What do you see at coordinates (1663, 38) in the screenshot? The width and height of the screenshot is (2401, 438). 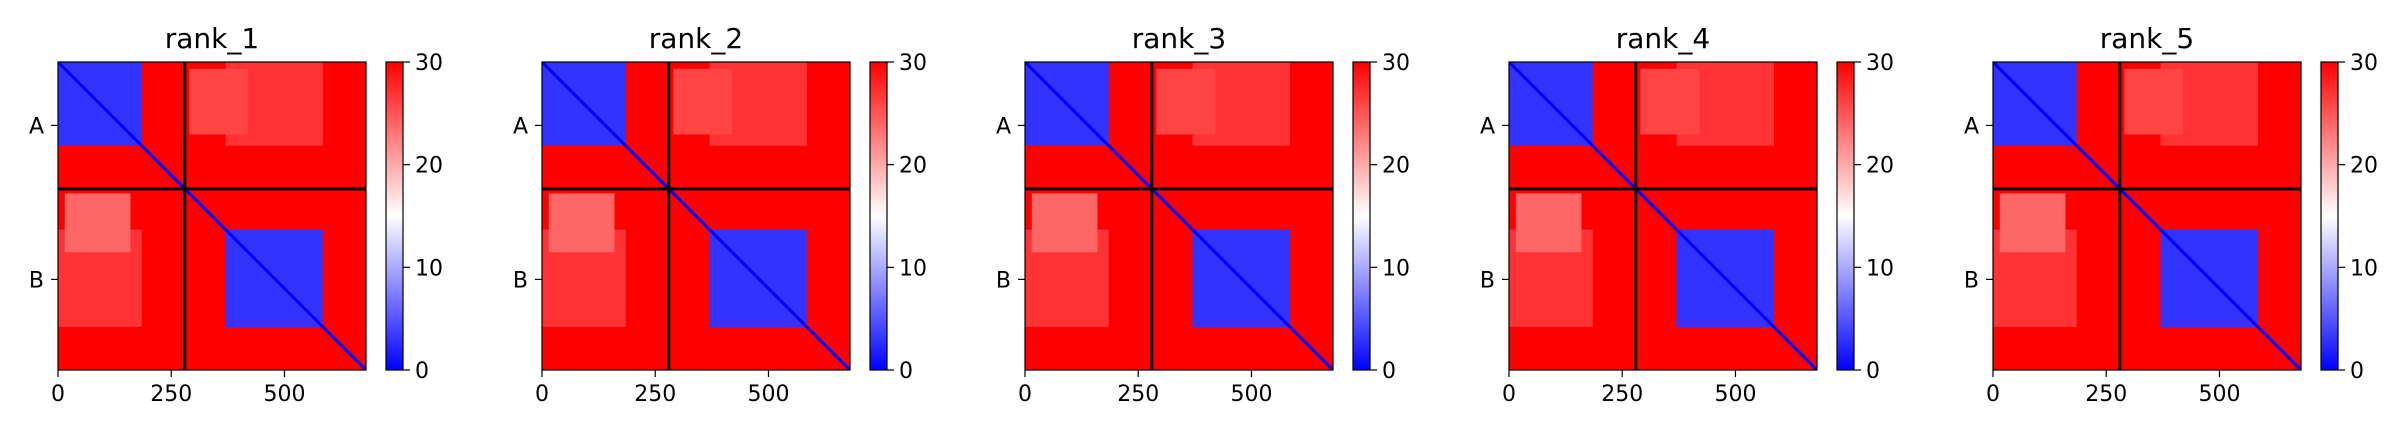 I see `chart-title: rank_4` at bounding box center [1663, 38].